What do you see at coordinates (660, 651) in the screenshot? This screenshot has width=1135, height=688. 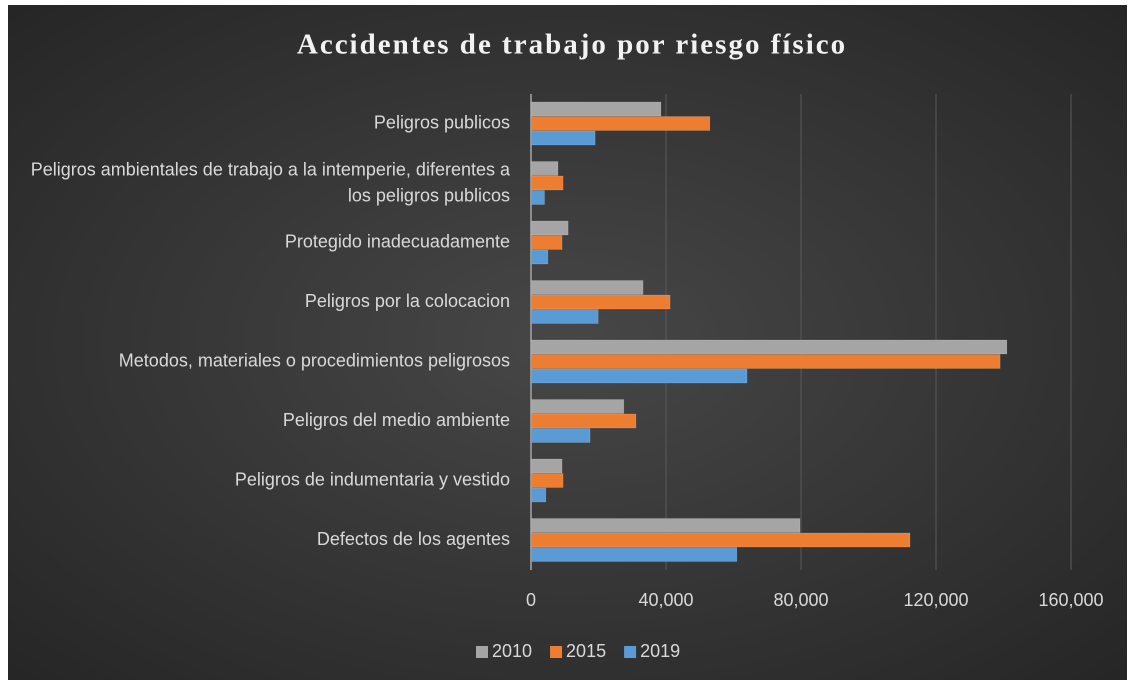 I see `legend-label: 2019` at bounding box center [660, 651].